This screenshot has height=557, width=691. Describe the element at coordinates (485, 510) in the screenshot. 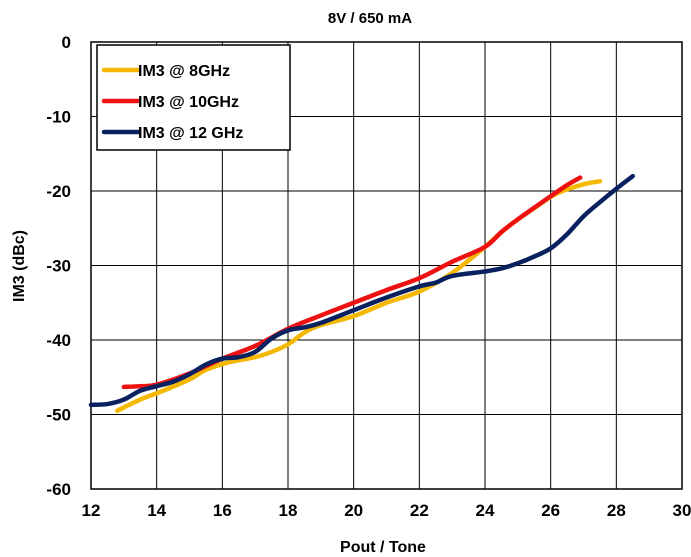

I see `x-tick-label: 24` at that location.